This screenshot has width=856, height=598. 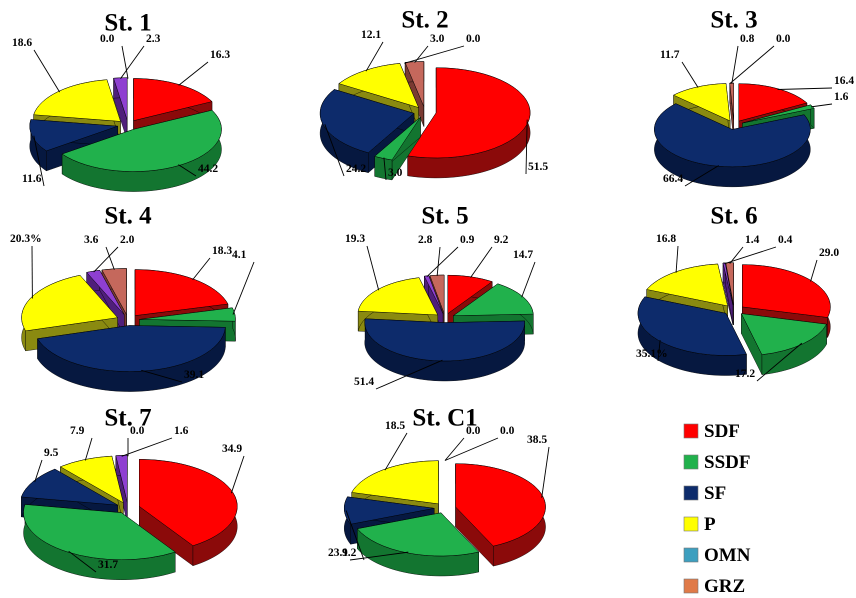 What do you see at coordinates (501, 240) in the screenshot?
I see `data-label-sdf: 9.2` at bounding box center [501, 240].